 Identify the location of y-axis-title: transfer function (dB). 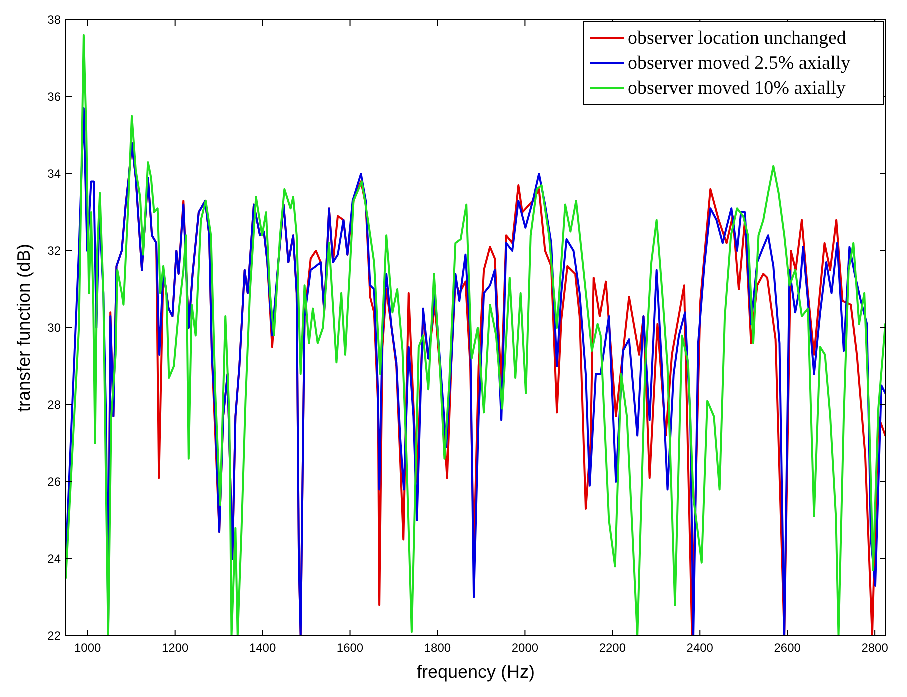
(24, 328).